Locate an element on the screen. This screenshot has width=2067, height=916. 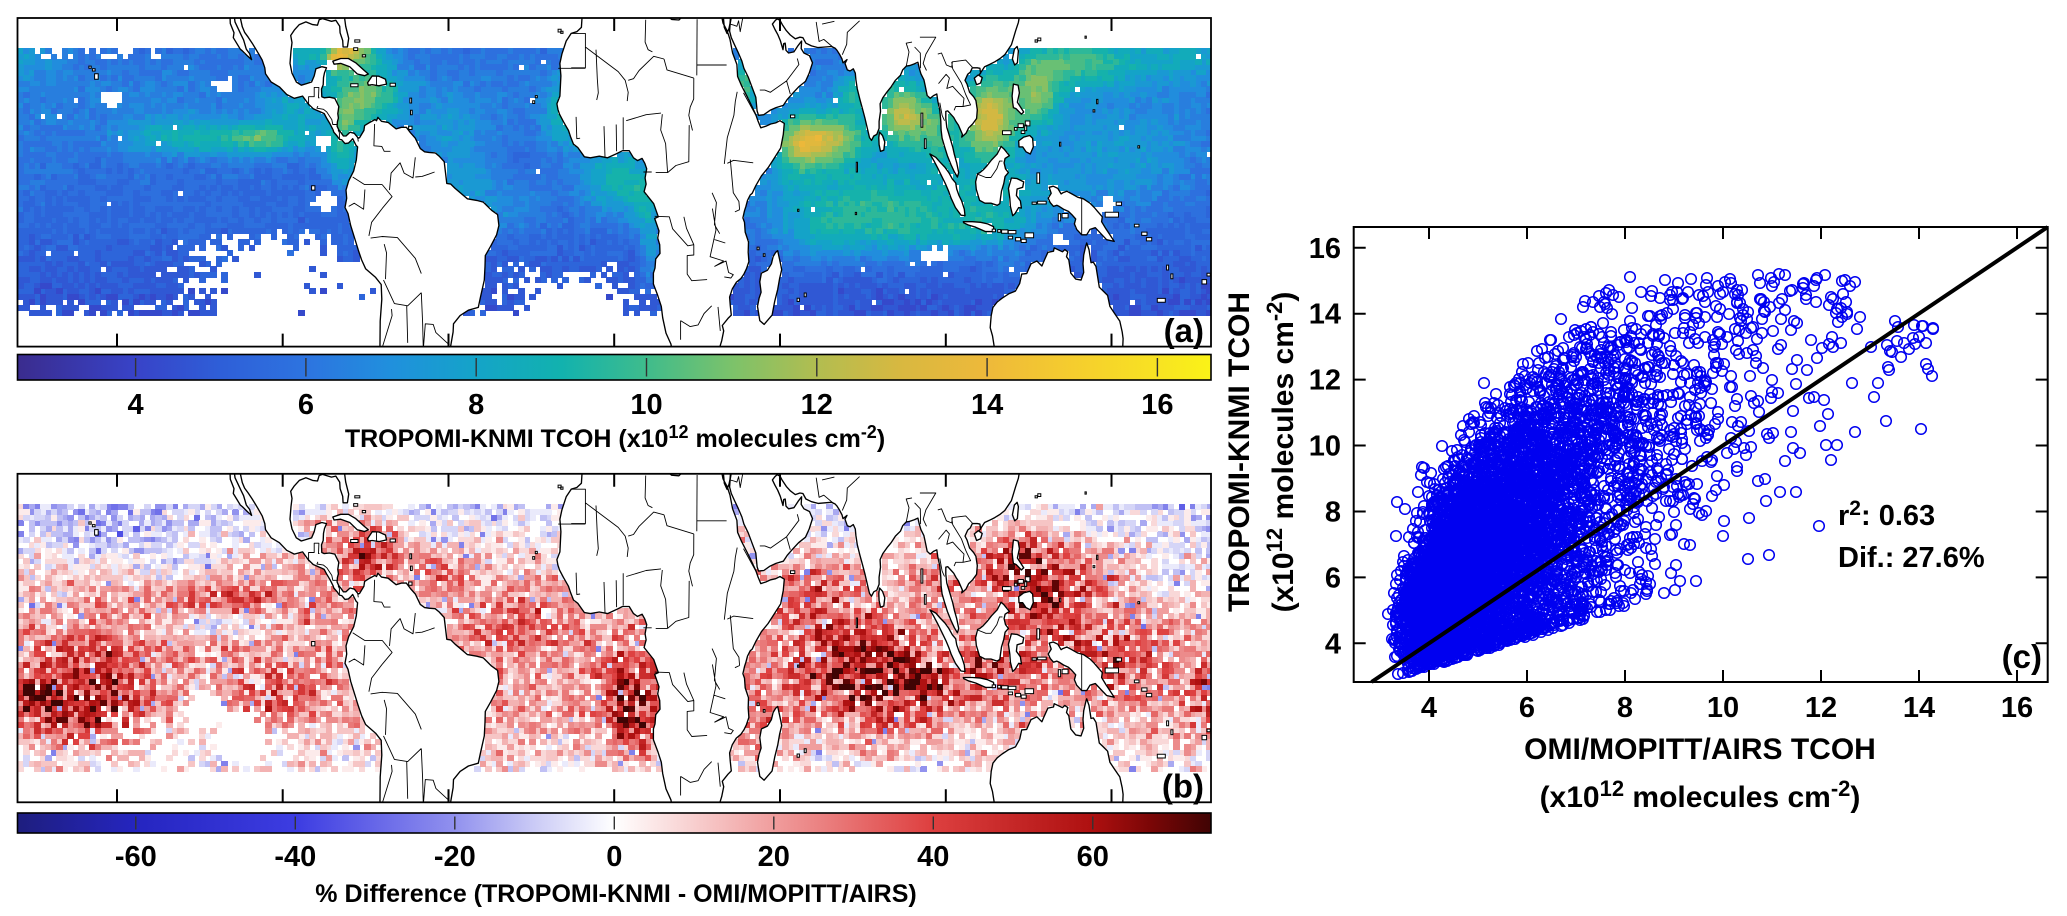
svg-text:TROPOMI-KNMI TCOH (x1012 molec: TROPOMI-KNMI TCOH (x1012 molecules cm-2) is located at coordinates (615, 437).